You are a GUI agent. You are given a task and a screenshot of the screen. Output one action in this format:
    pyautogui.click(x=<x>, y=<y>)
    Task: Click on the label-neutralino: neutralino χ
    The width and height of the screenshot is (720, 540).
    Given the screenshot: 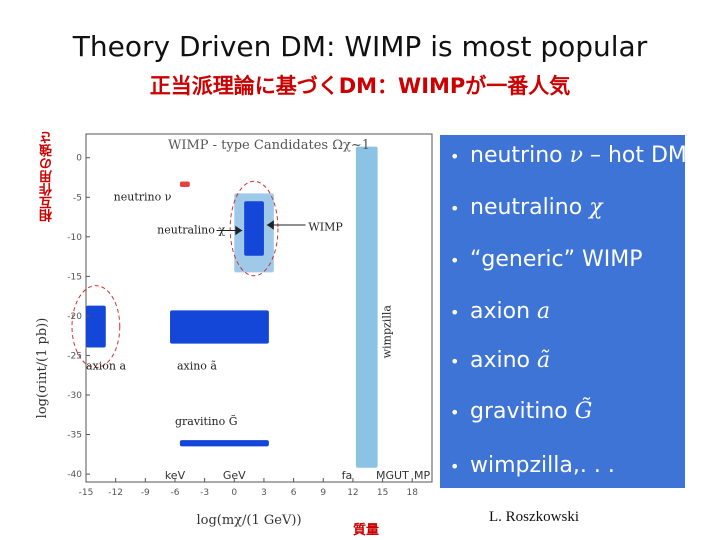 What is the action you would take?
    pyautogui.click(x=191, y=230)
    